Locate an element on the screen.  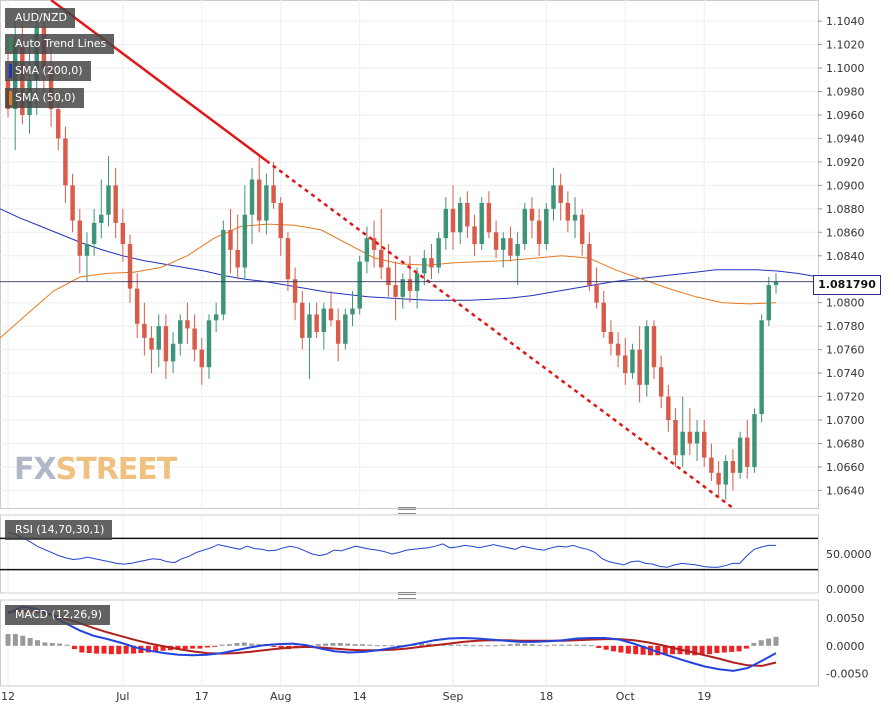
legend-instrument: AUD/NZD is located at coordinates (40, 18).